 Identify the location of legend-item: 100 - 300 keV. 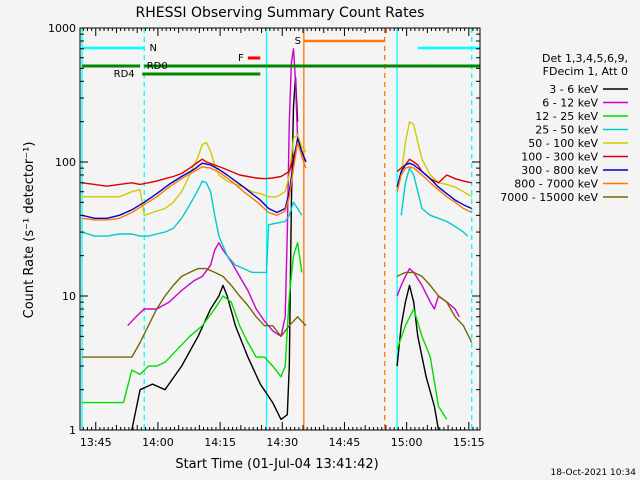
(574, 157).